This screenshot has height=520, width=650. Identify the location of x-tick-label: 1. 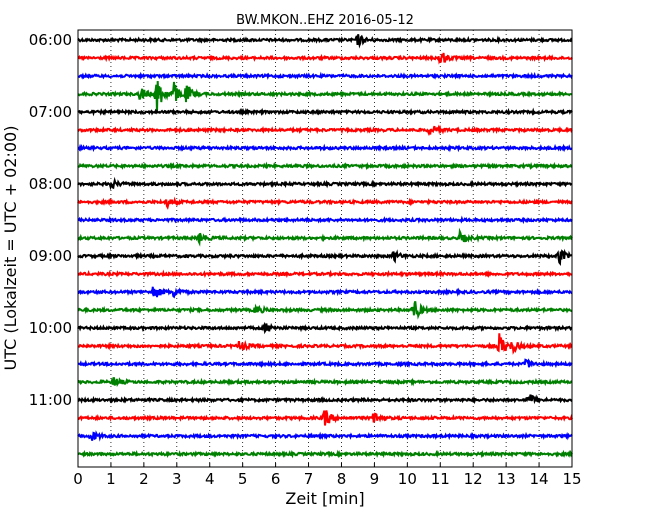
(111, 479).